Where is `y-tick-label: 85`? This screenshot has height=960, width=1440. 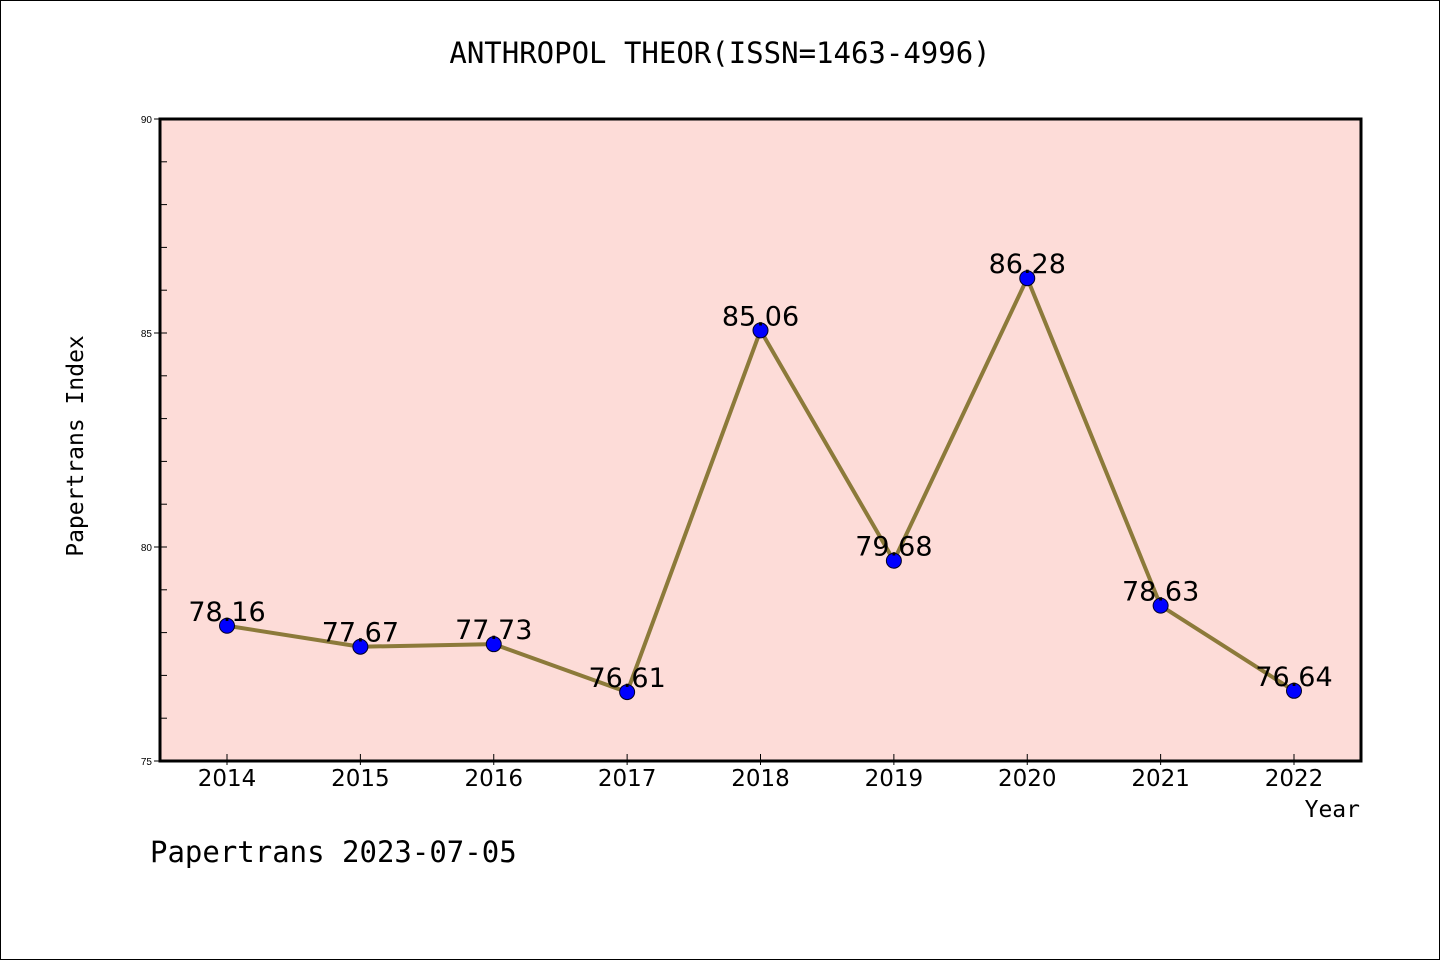 y-tick-label: 85 is located at coordinates (147, 334).